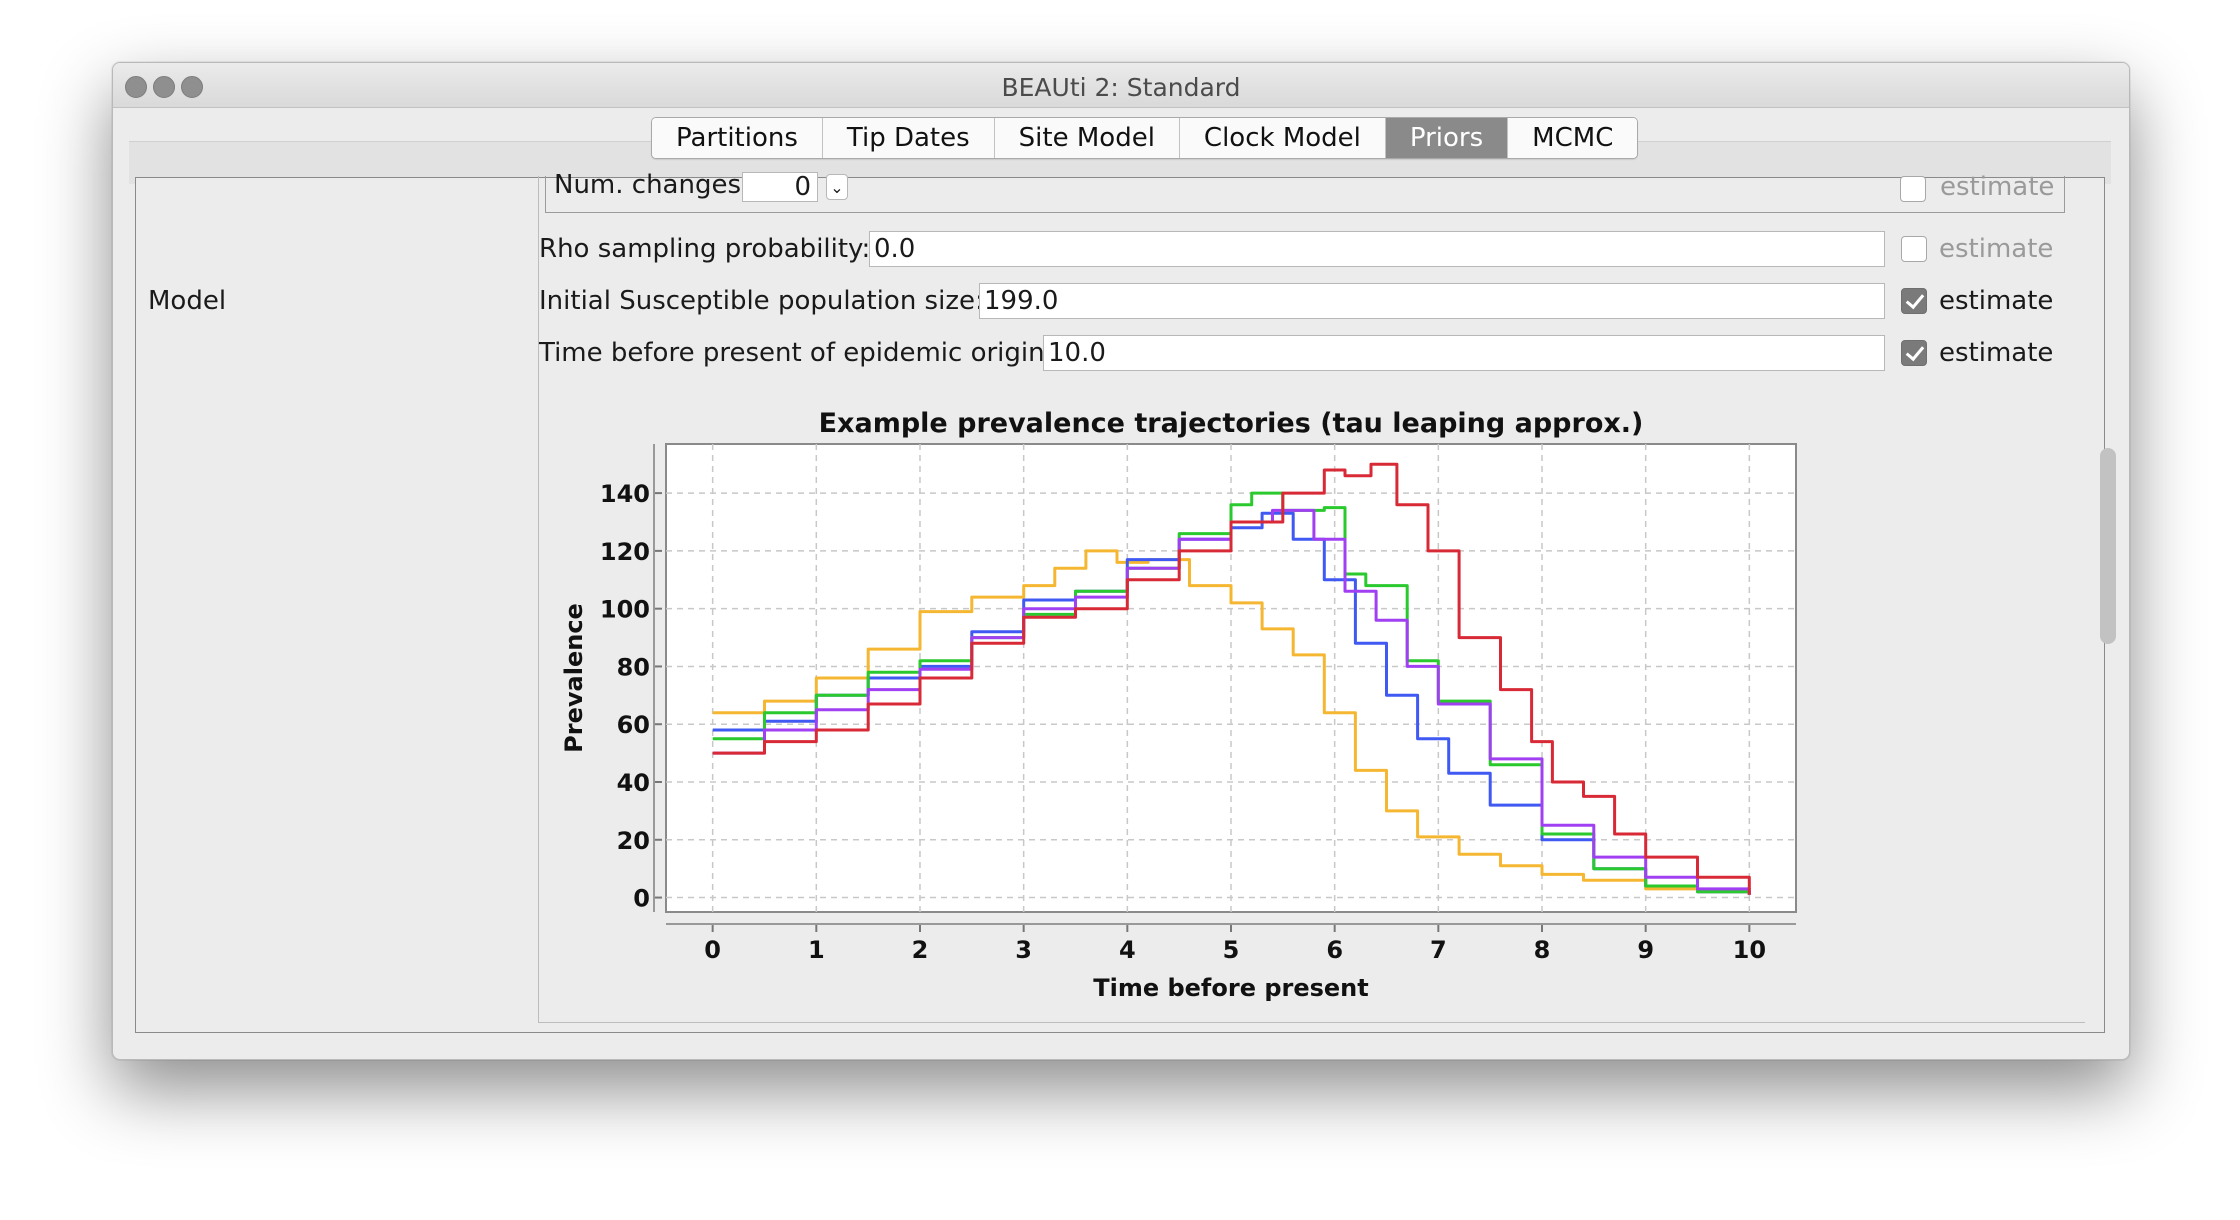  What do you see at coordinates (1231, 988) in the screenshot?
I see `x-axis-label: Time before present` at bounding box center [1231, 988].